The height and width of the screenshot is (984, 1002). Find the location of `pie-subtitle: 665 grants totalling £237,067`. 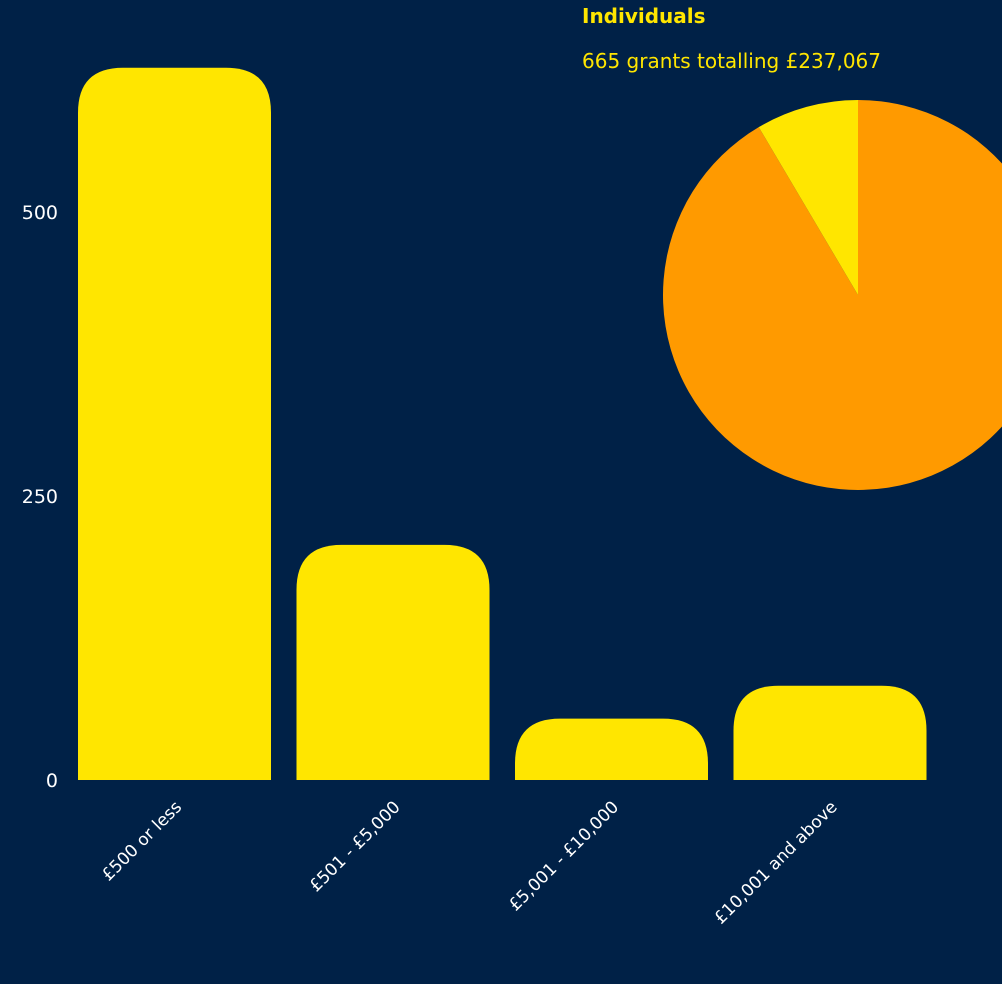

pie-subtitle: 665 grants totalling £237,067 is located at coordinates (732, 61).